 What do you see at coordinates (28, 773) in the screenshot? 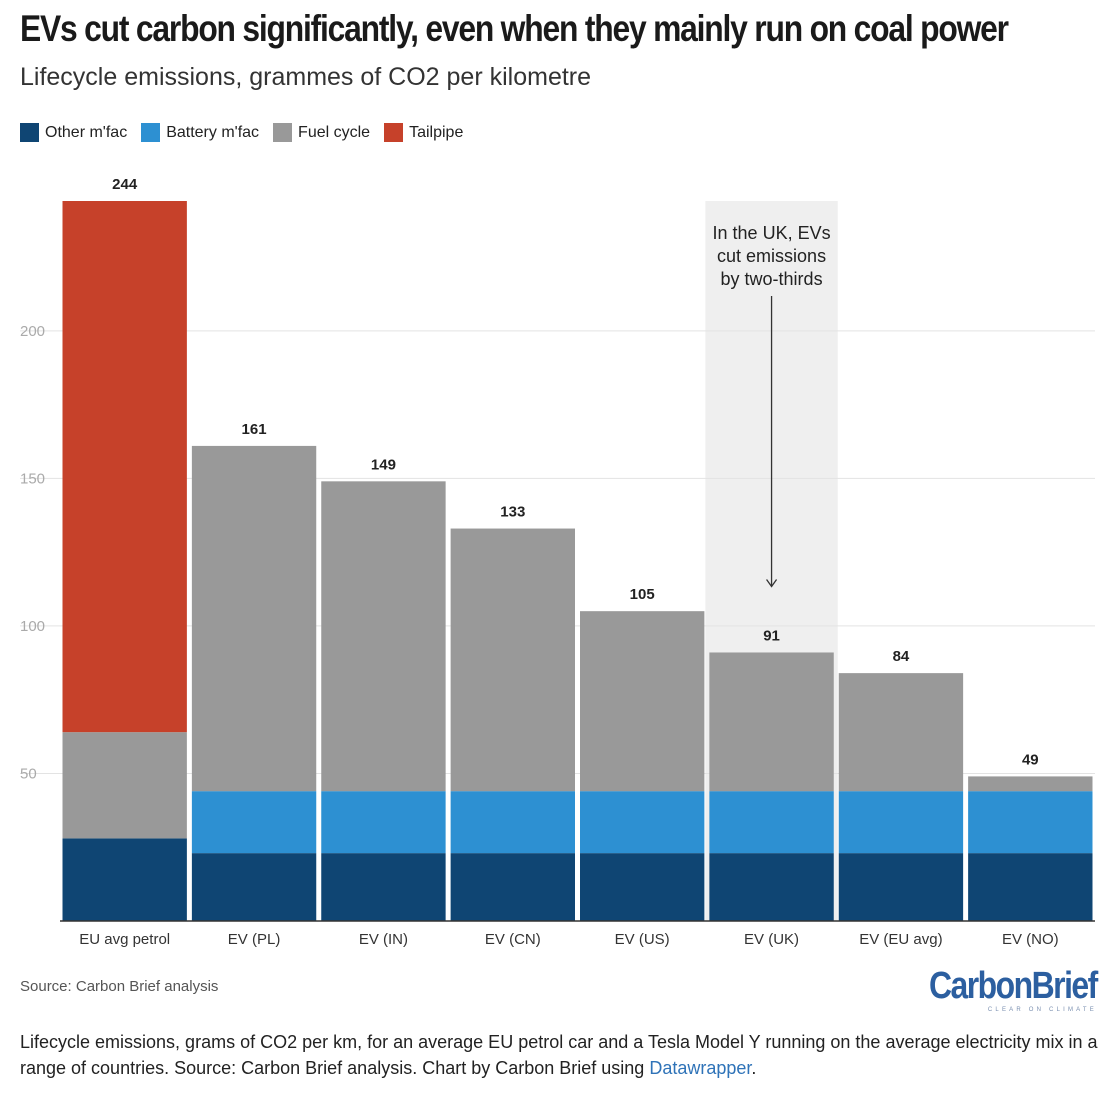
I see `y-tick-label-50: 50` at bounding box center [28, 773].